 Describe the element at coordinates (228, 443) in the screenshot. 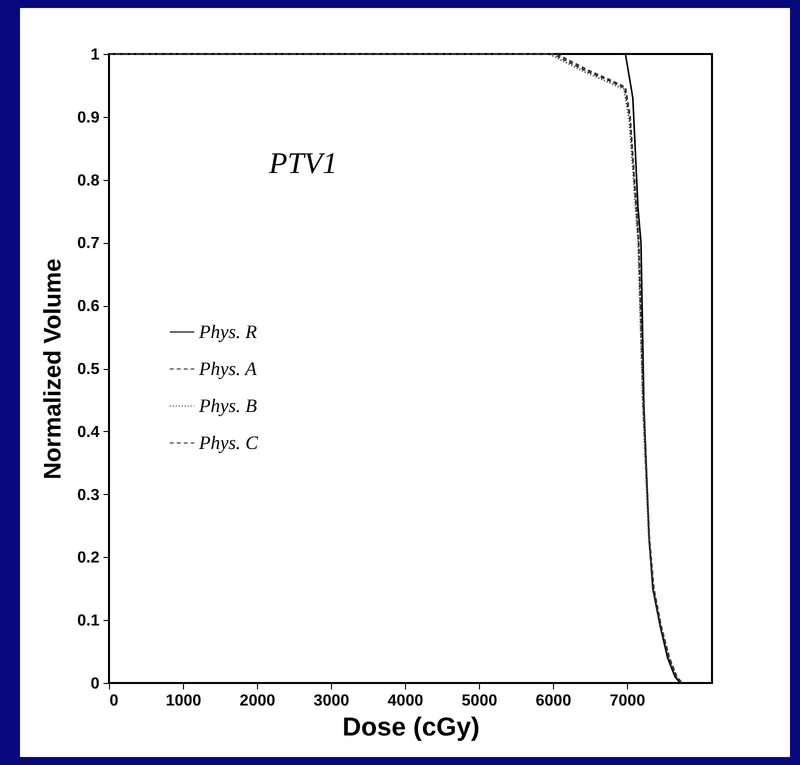

I see `legend-label: Phys. C` at that location.